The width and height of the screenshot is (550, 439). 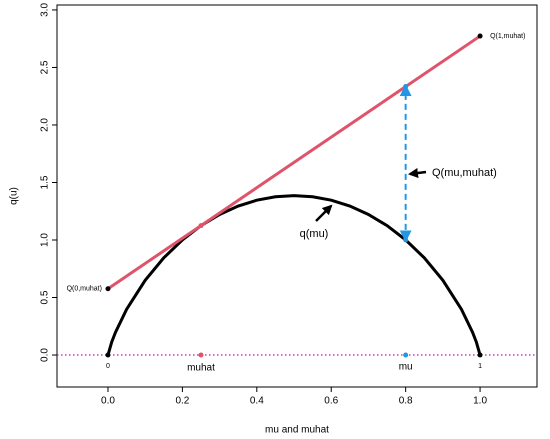 I want to click on point-label: Q(1,muhat), so click(x=507, y=36).